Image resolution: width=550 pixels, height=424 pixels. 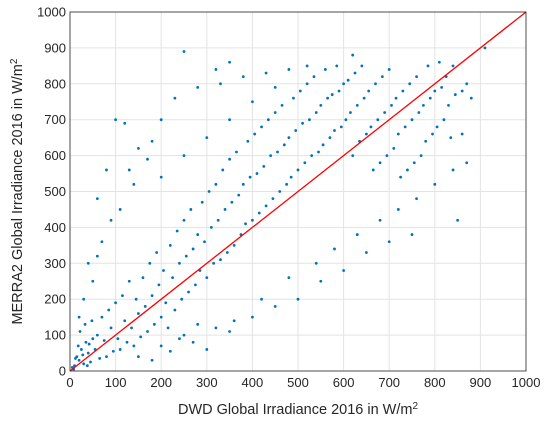 What do you see at coordinates (298, 382) in the screenshot?
I see `x-tick-label: 500` at bounding box center [298, 382].